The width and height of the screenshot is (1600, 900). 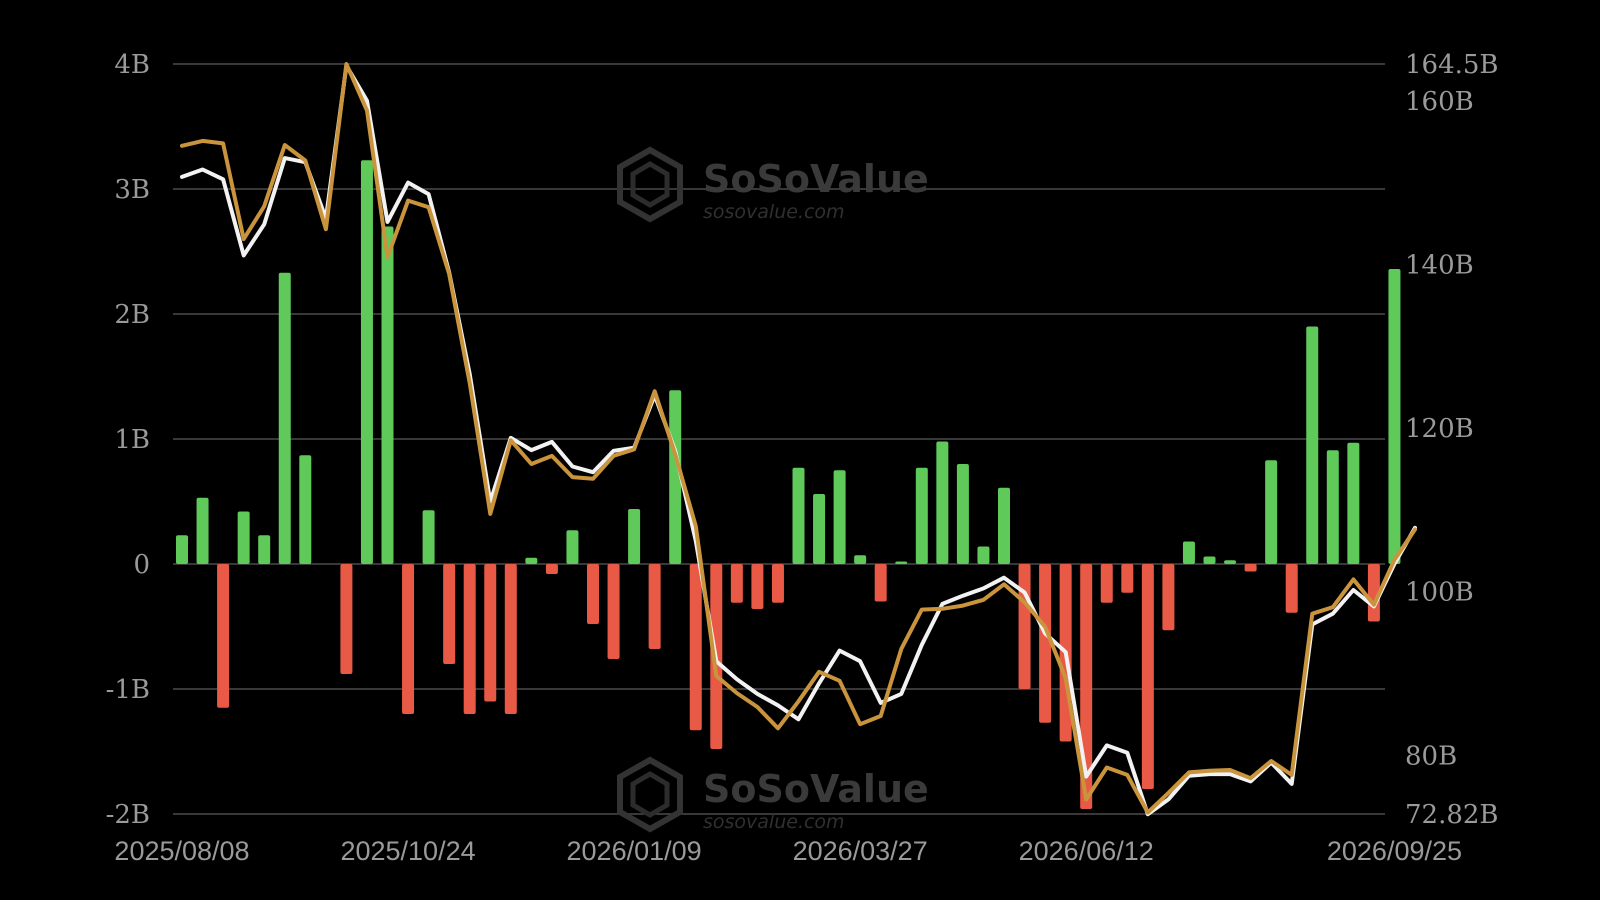 I want to click on right-tick-label: 160B, so click(x=1439, y=102).